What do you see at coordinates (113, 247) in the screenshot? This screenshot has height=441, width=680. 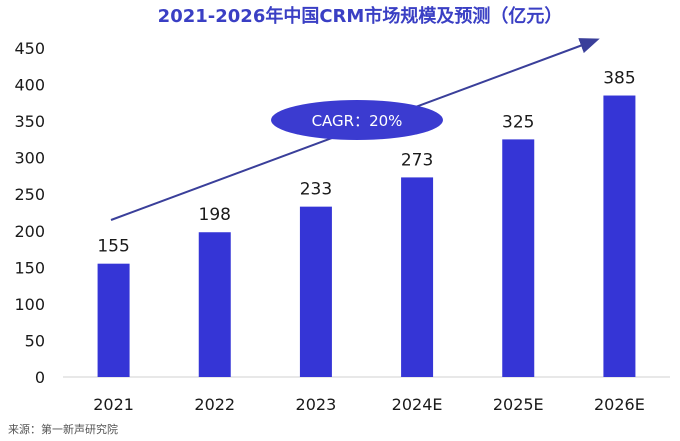 I see `data-label: 155` at bounding box center [113, 247].